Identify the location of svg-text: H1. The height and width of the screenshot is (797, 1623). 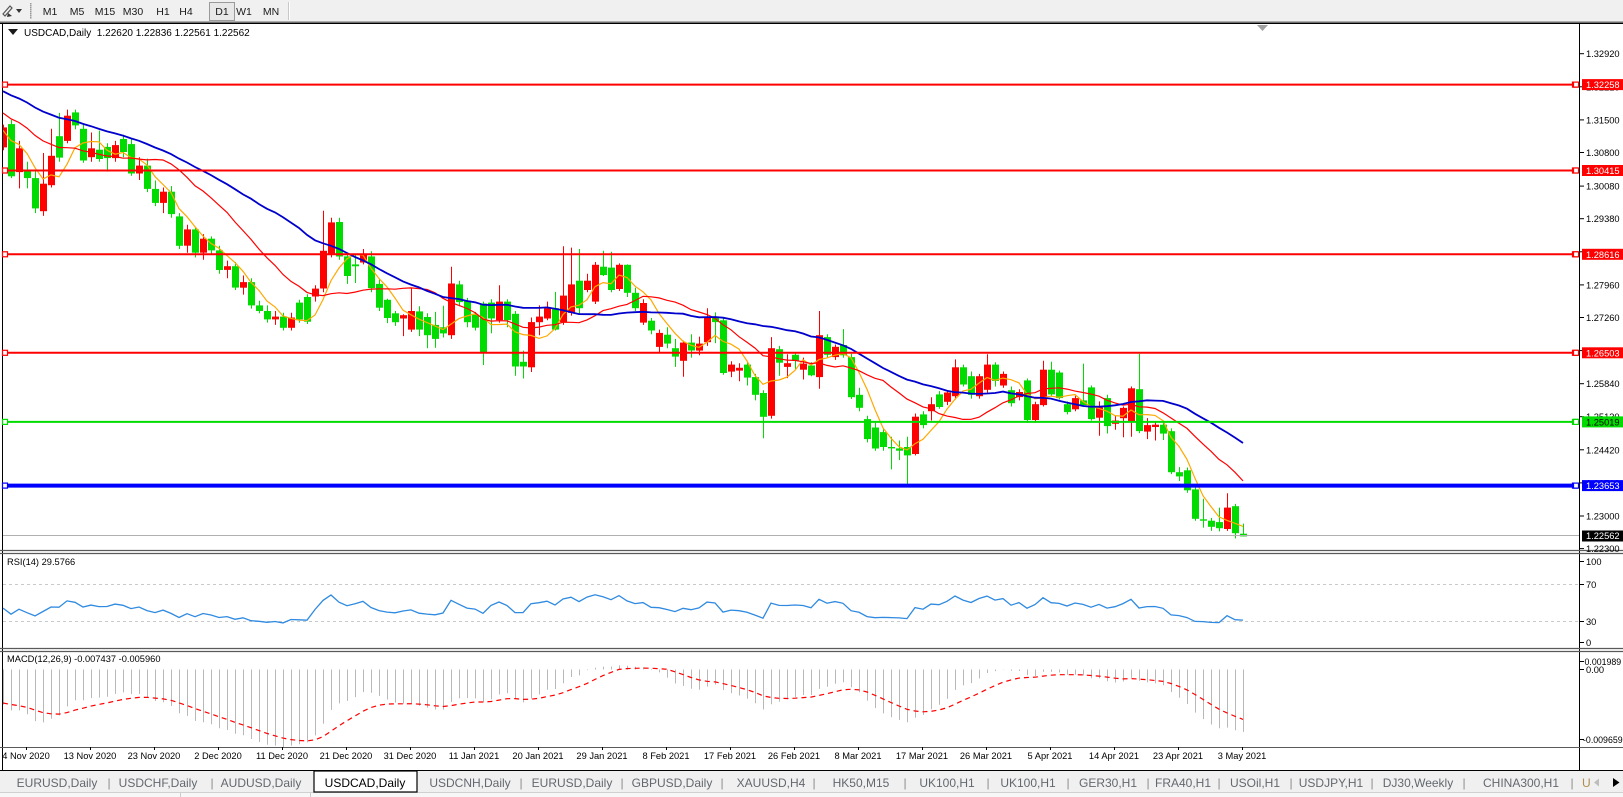
(163, 12).